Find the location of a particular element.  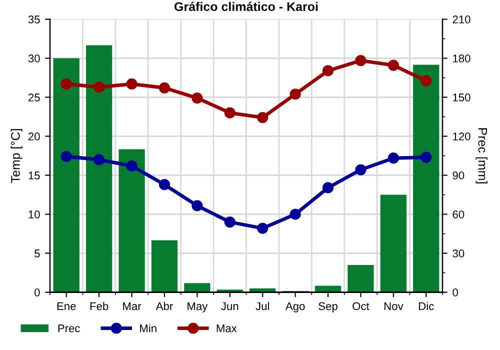

x-tick-label: Dic is located at coordinates (426, 306).